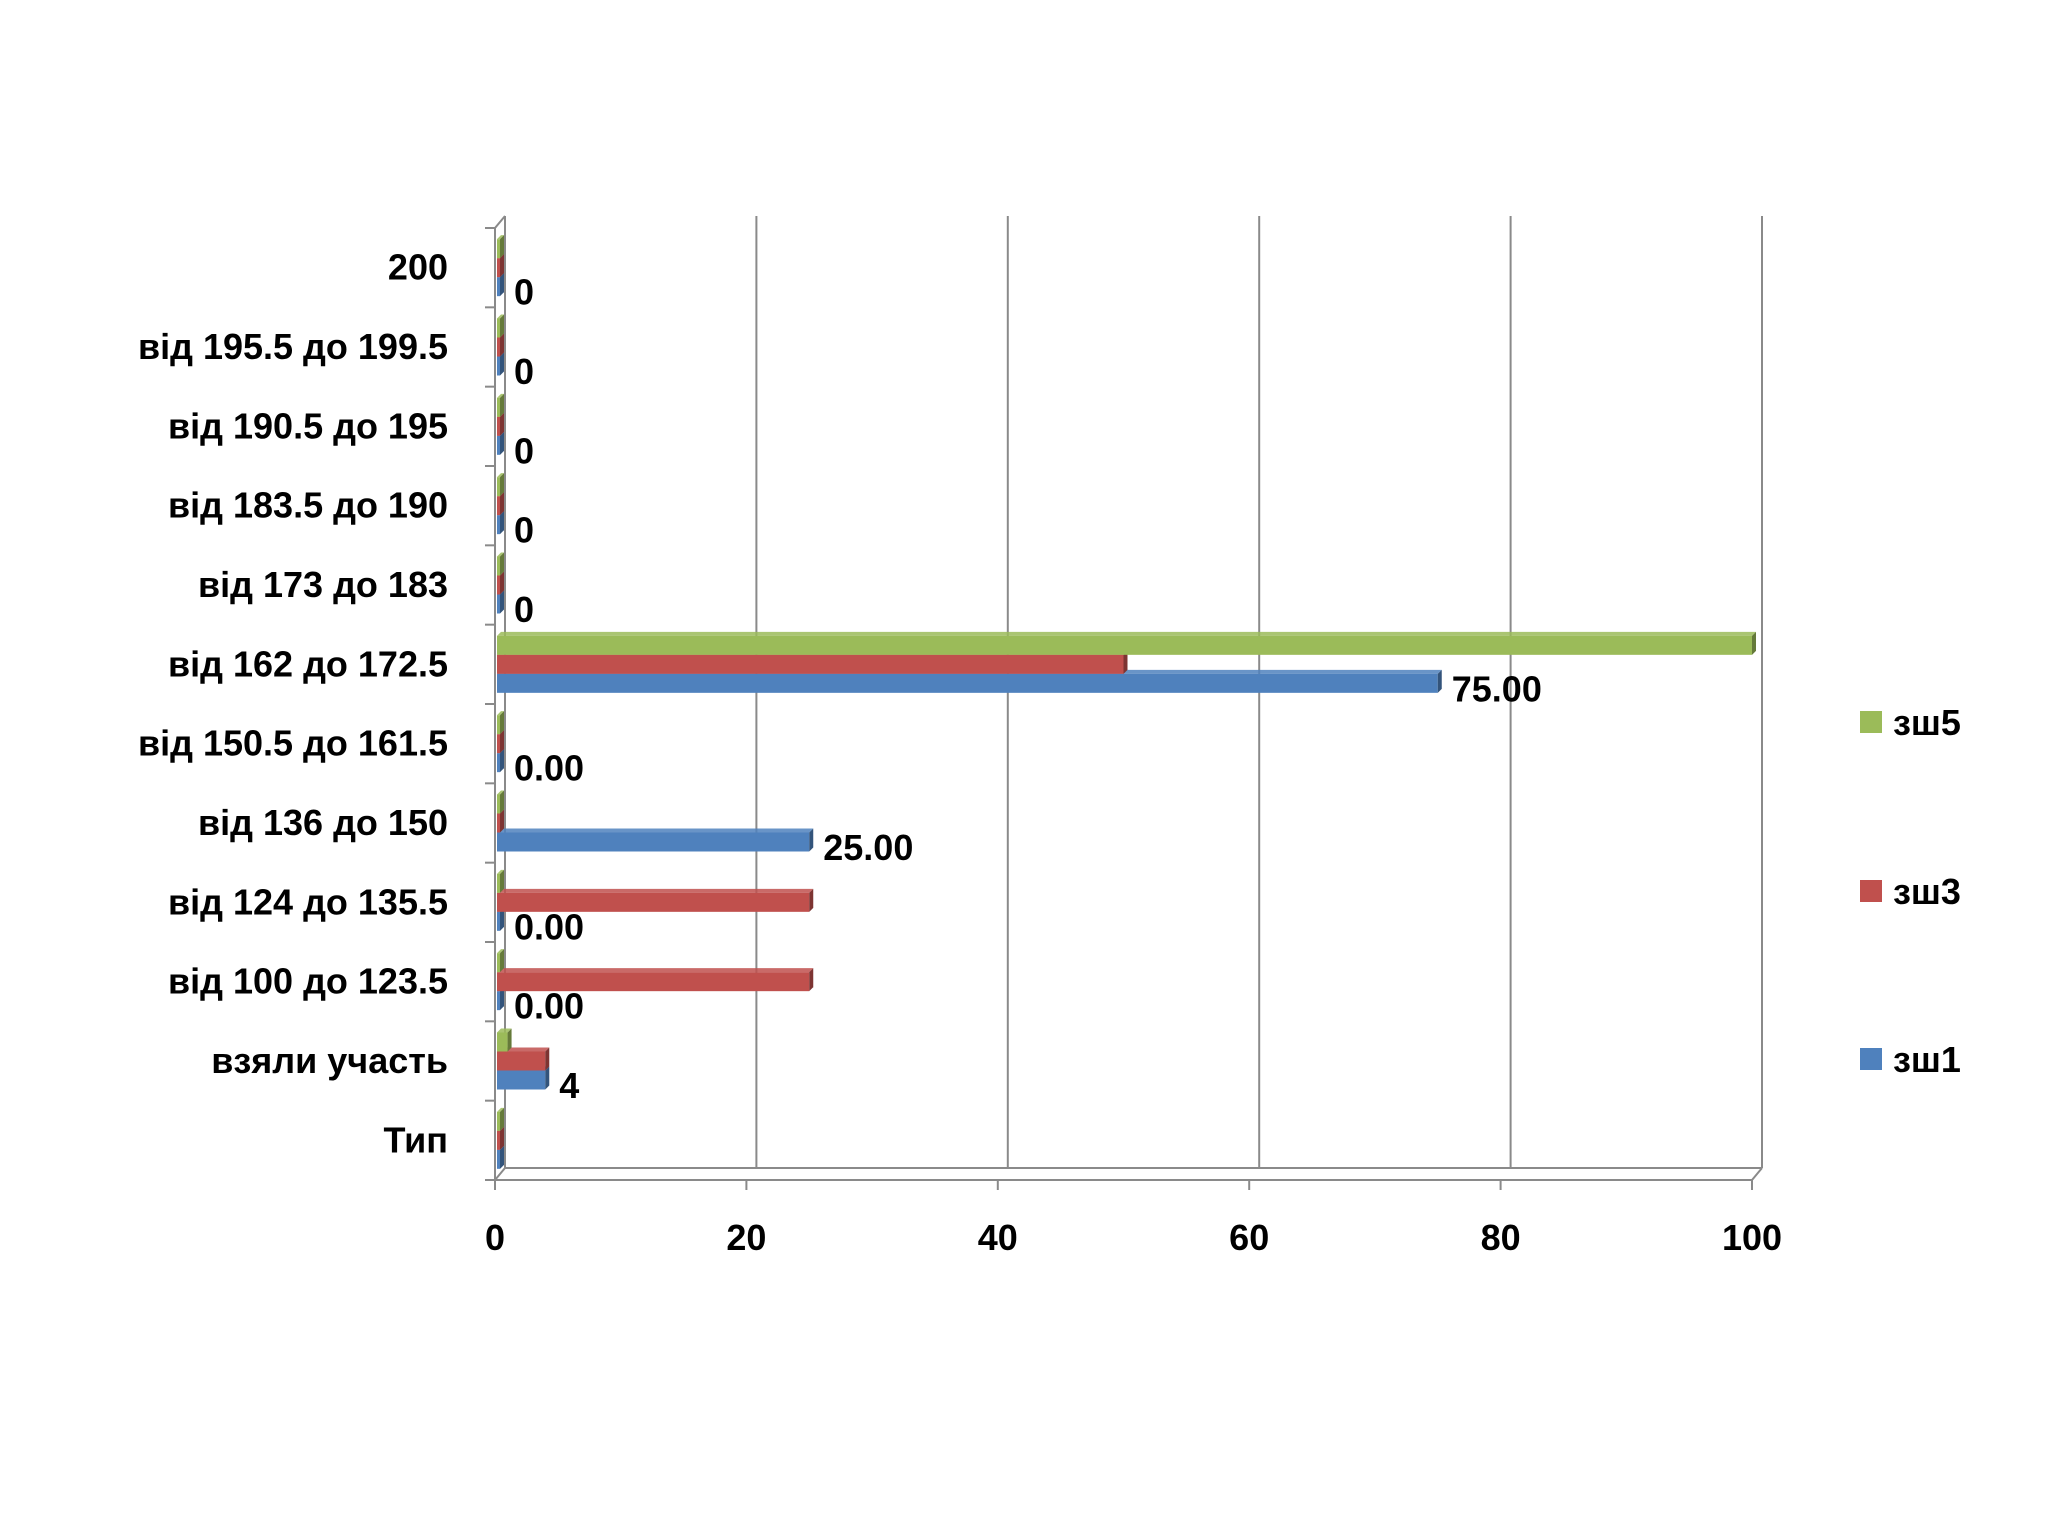 This screenshot has width=2048, height=1536. What do you see at coordinates (1129, 1174) in the screenshot?
I see `x-axis-floor` at bounding box center [1129, 1174].